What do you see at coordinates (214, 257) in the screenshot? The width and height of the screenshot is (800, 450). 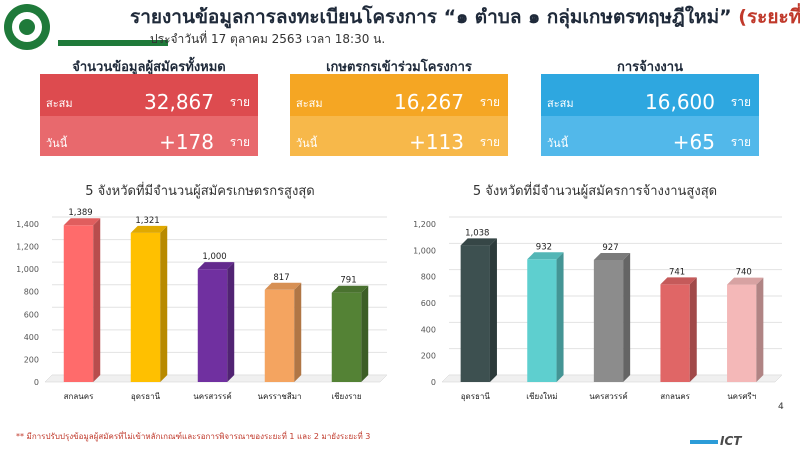 I see `data-label: 1,000` at bounding box center [214, 257].